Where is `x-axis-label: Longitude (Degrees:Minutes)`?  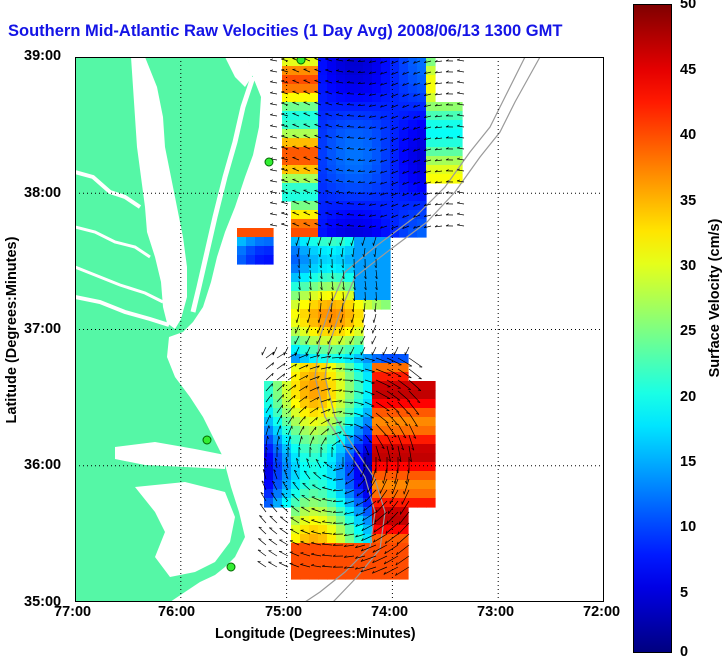
x-axis-label: Longitude (Degrees:Minutes) is located at coordinates (315, 634).